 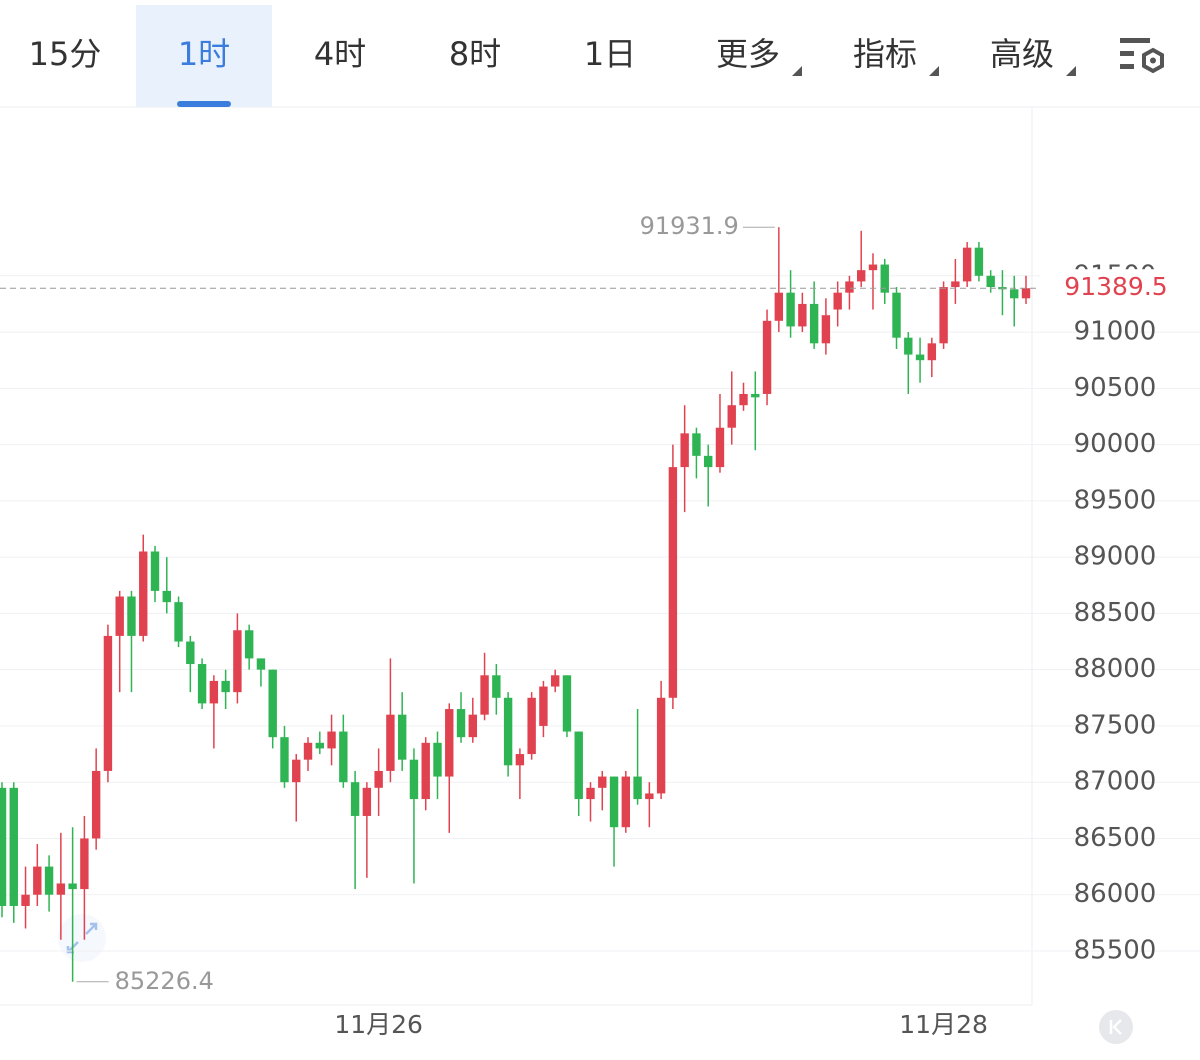 I want to click on y-tick-label: 90500, so click(x=1115, y=388).